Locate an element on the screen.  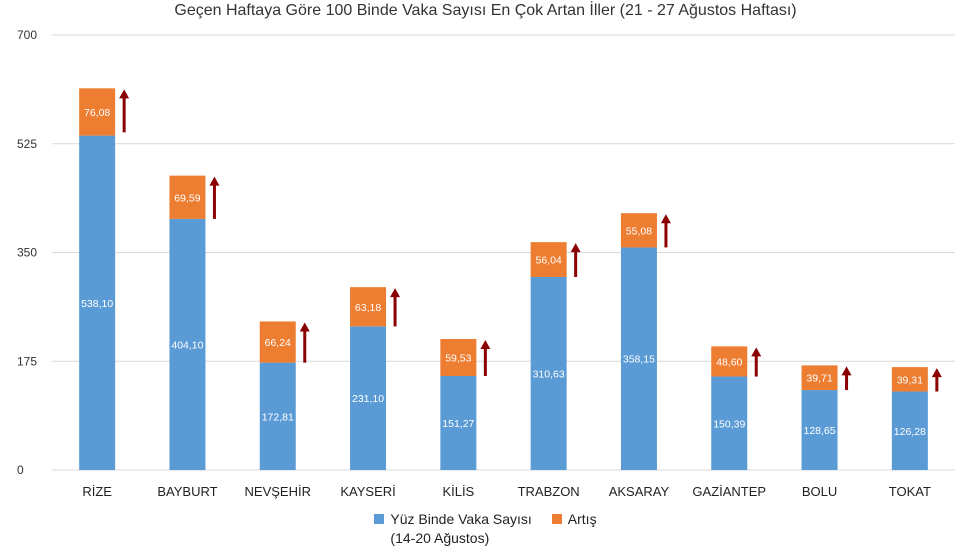
value-label-increase: 76,08 is located at coordinates (97, 113).